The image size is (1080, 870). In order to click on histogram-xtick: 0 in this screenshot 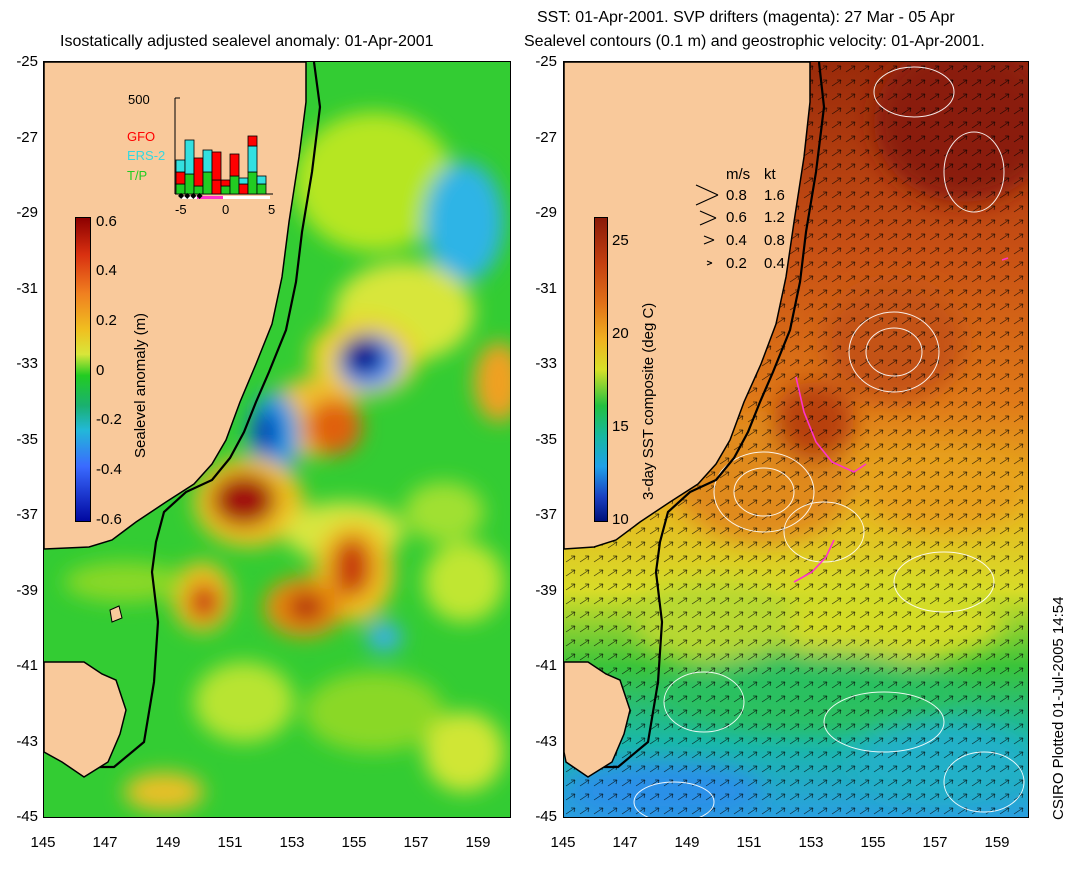, I will do `click(226, 209)`.